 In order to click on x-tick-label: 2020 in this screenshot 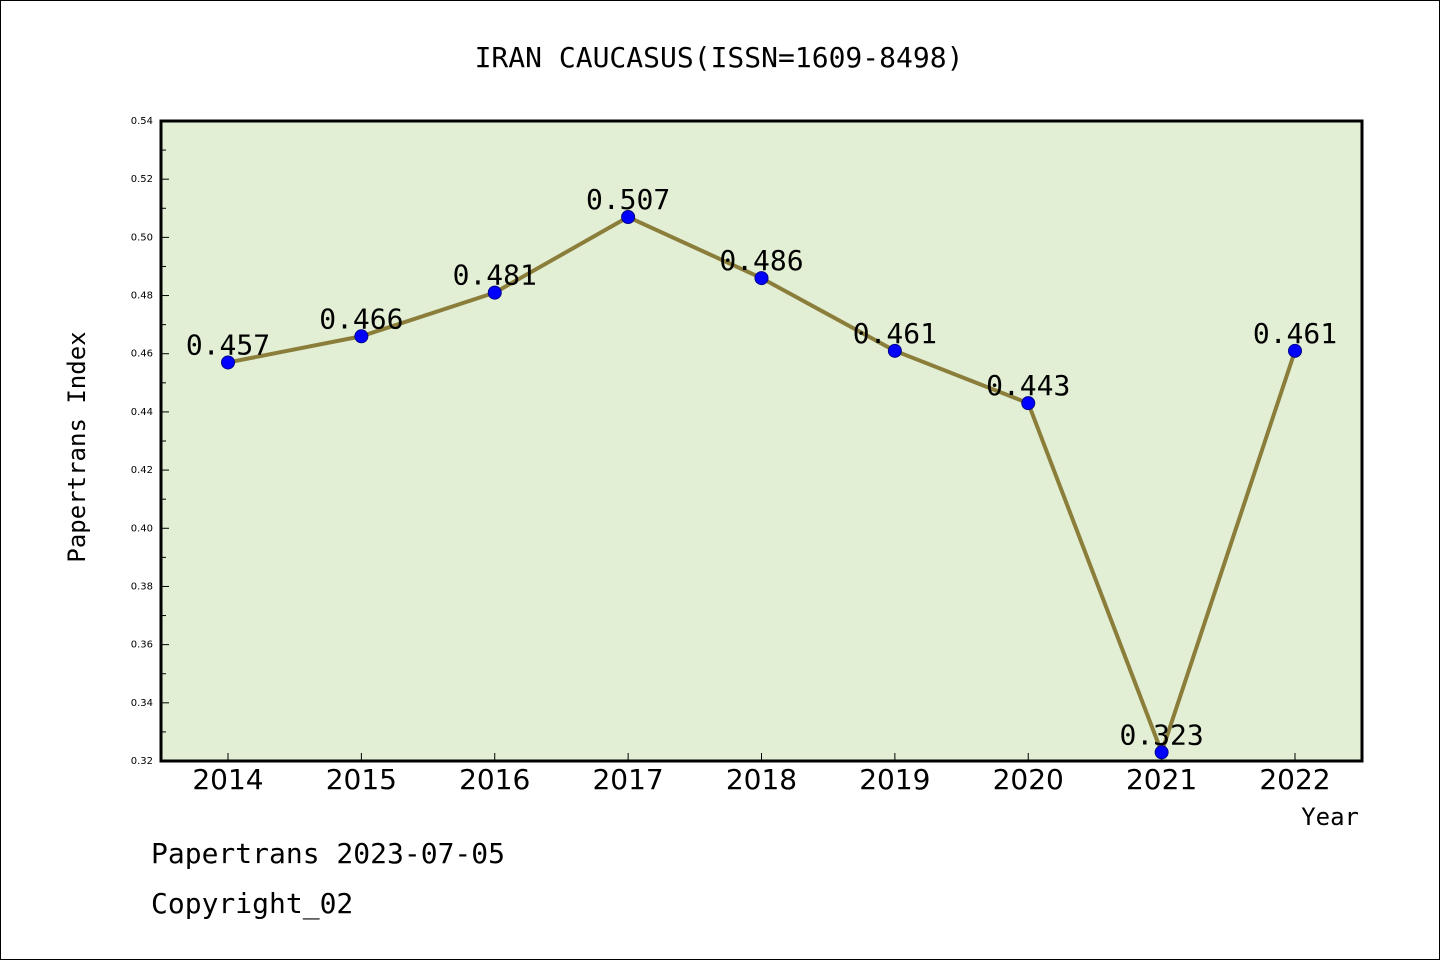, I will do `click(1028, 779)`.